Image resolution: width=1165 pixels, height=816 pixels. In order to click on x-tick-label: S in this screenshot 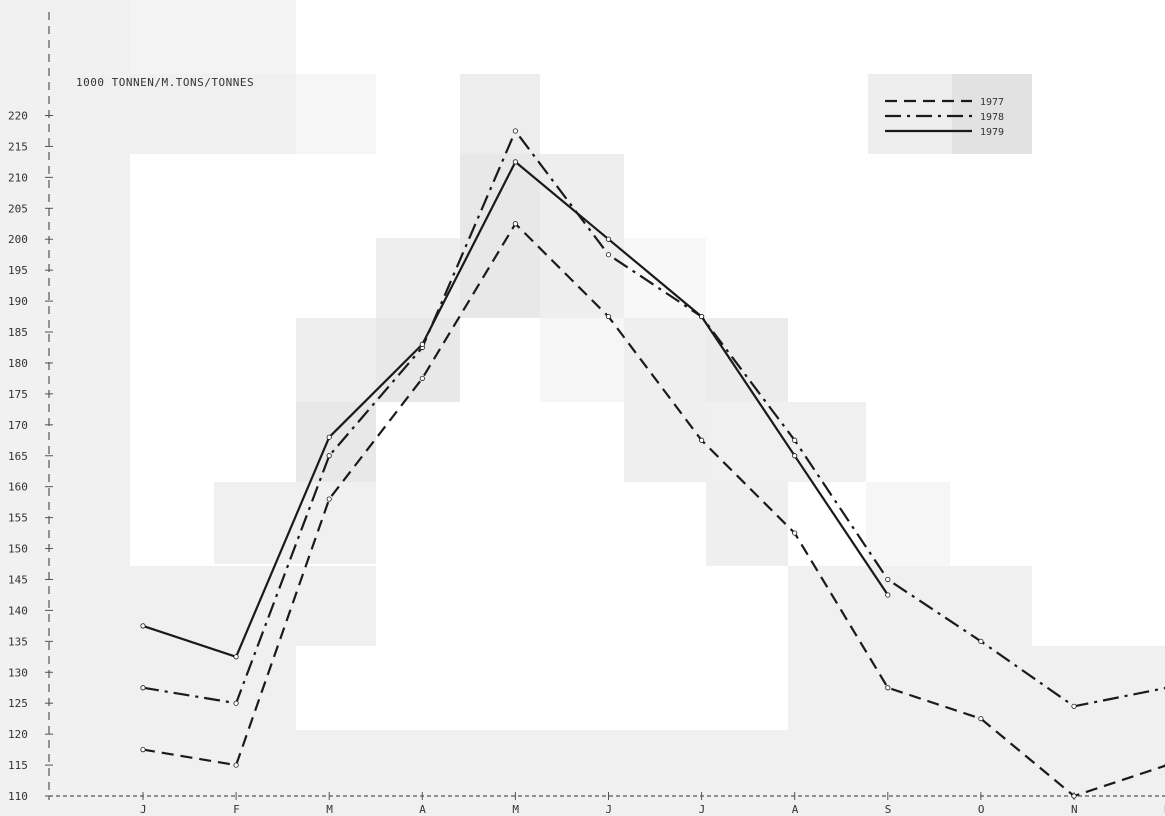, I will do `click(888, 809)`.